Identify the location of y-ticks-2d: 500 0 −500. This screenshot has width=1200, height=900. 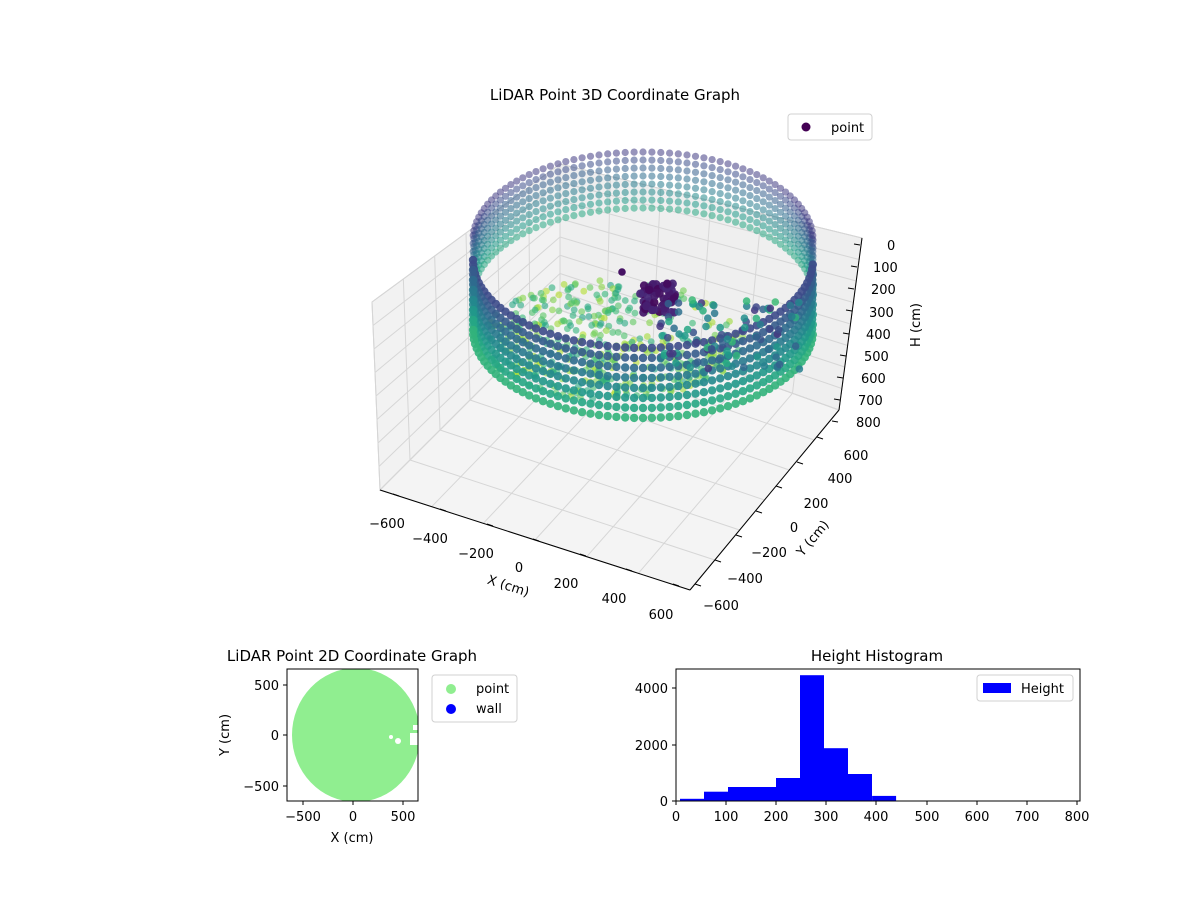
(265, 737).